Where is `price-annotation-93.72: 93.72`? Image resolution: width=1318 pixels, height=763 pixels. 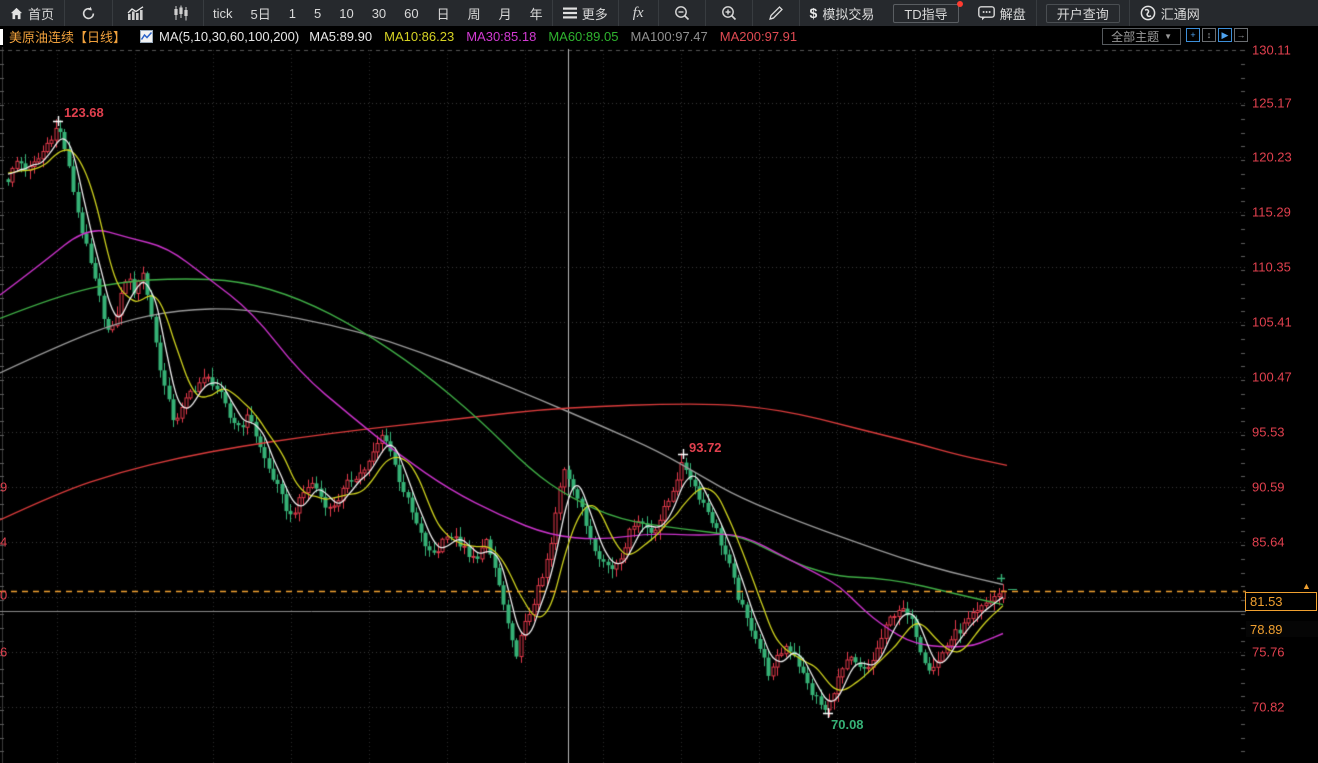 price-annotation-93.72: 93.72 is located at coordinates (705, 447).